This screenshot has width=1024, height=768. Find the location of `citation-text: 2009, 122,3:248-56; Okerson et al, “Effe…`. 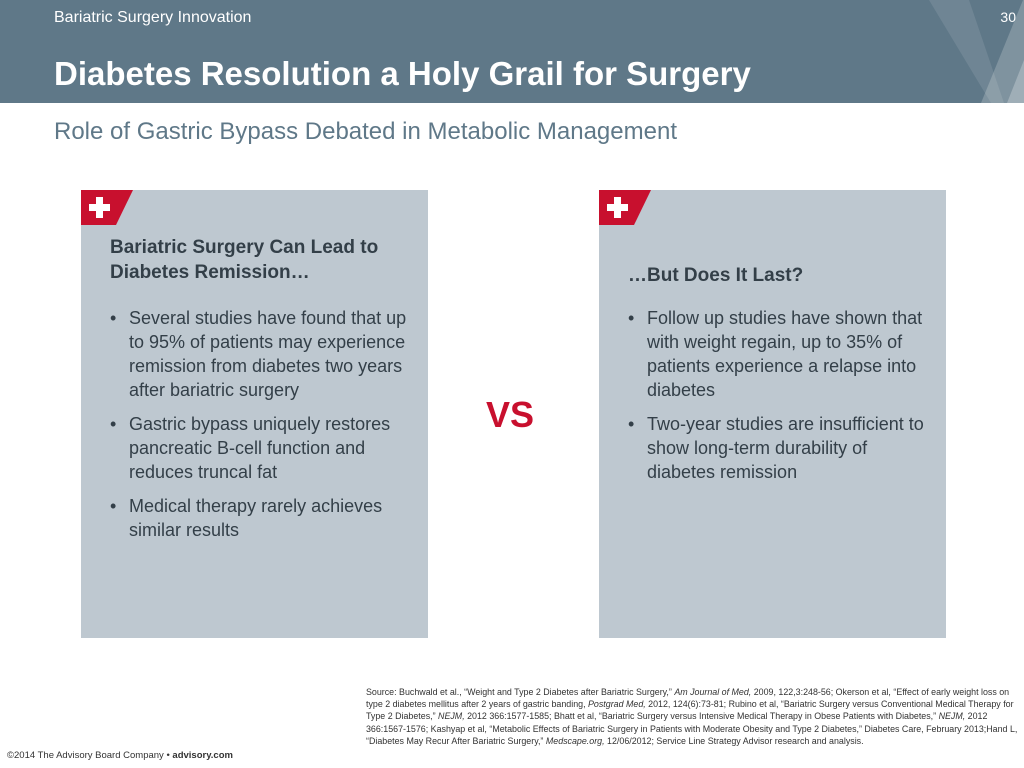

citation-text: 2009, 122,3:248-56; Okerson et al, “Effe… is located at coordinates (688, 698).